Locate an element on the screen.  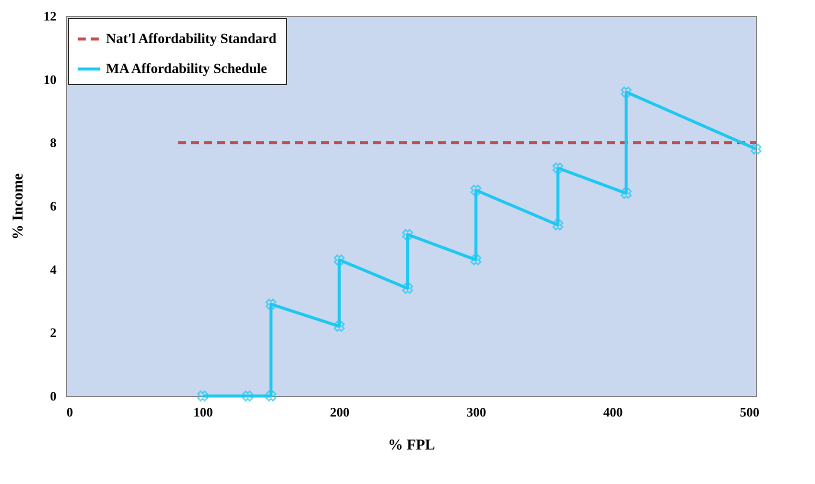
x-axis-title: % FPL is located at coordinates (412, 446).